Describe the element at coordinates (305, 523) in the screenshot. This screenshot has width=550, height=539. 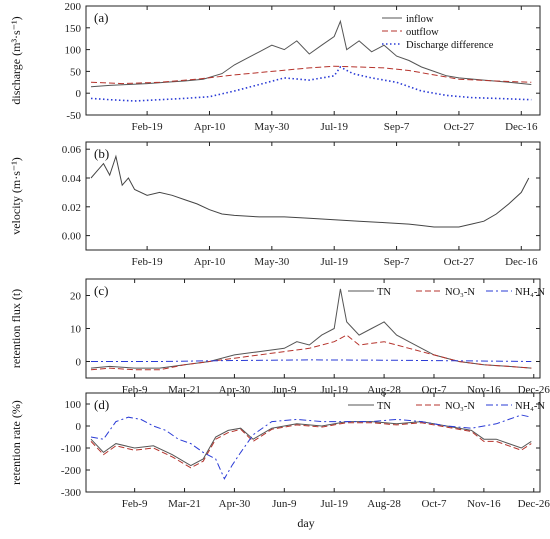
I see `x-axis-label: day` at that location.